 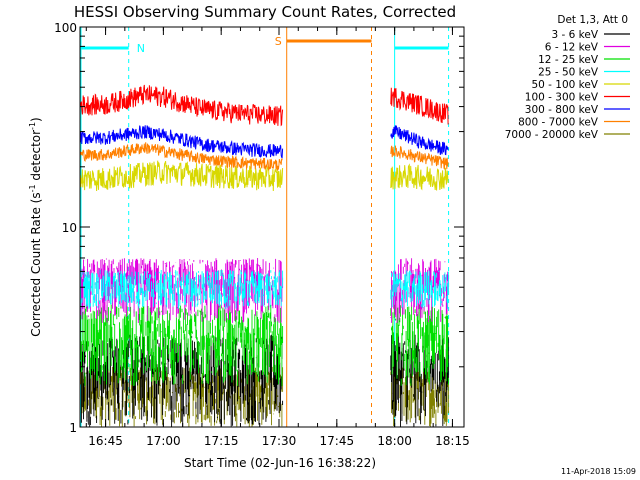 I want to click on x-tick-label: 17:00, so click(x=163, y=441).